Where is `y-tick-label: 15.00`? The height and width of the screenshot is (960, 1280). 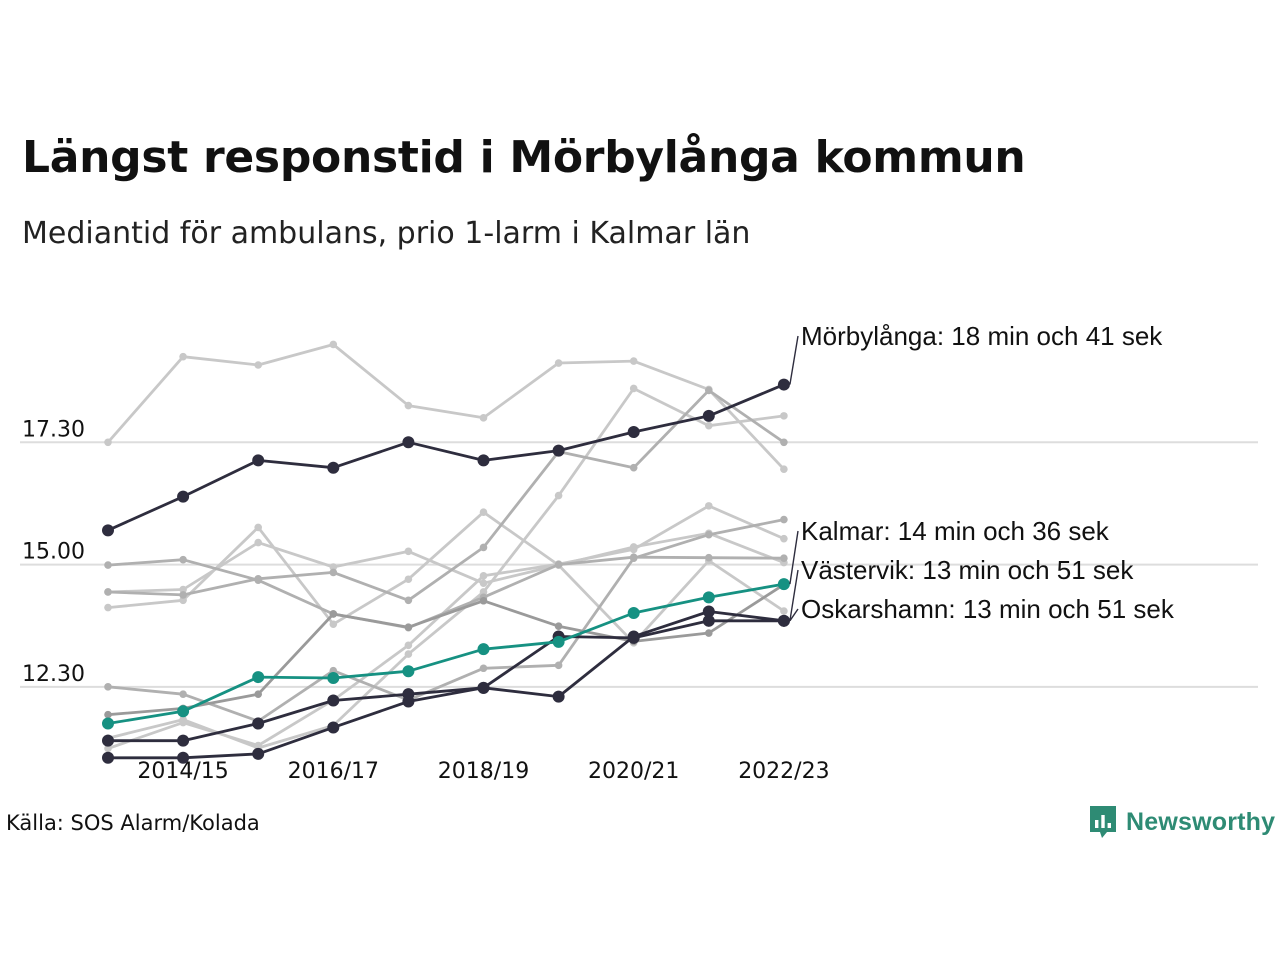 y-tick-label: 15.00 is located at coordinates (53, 552).